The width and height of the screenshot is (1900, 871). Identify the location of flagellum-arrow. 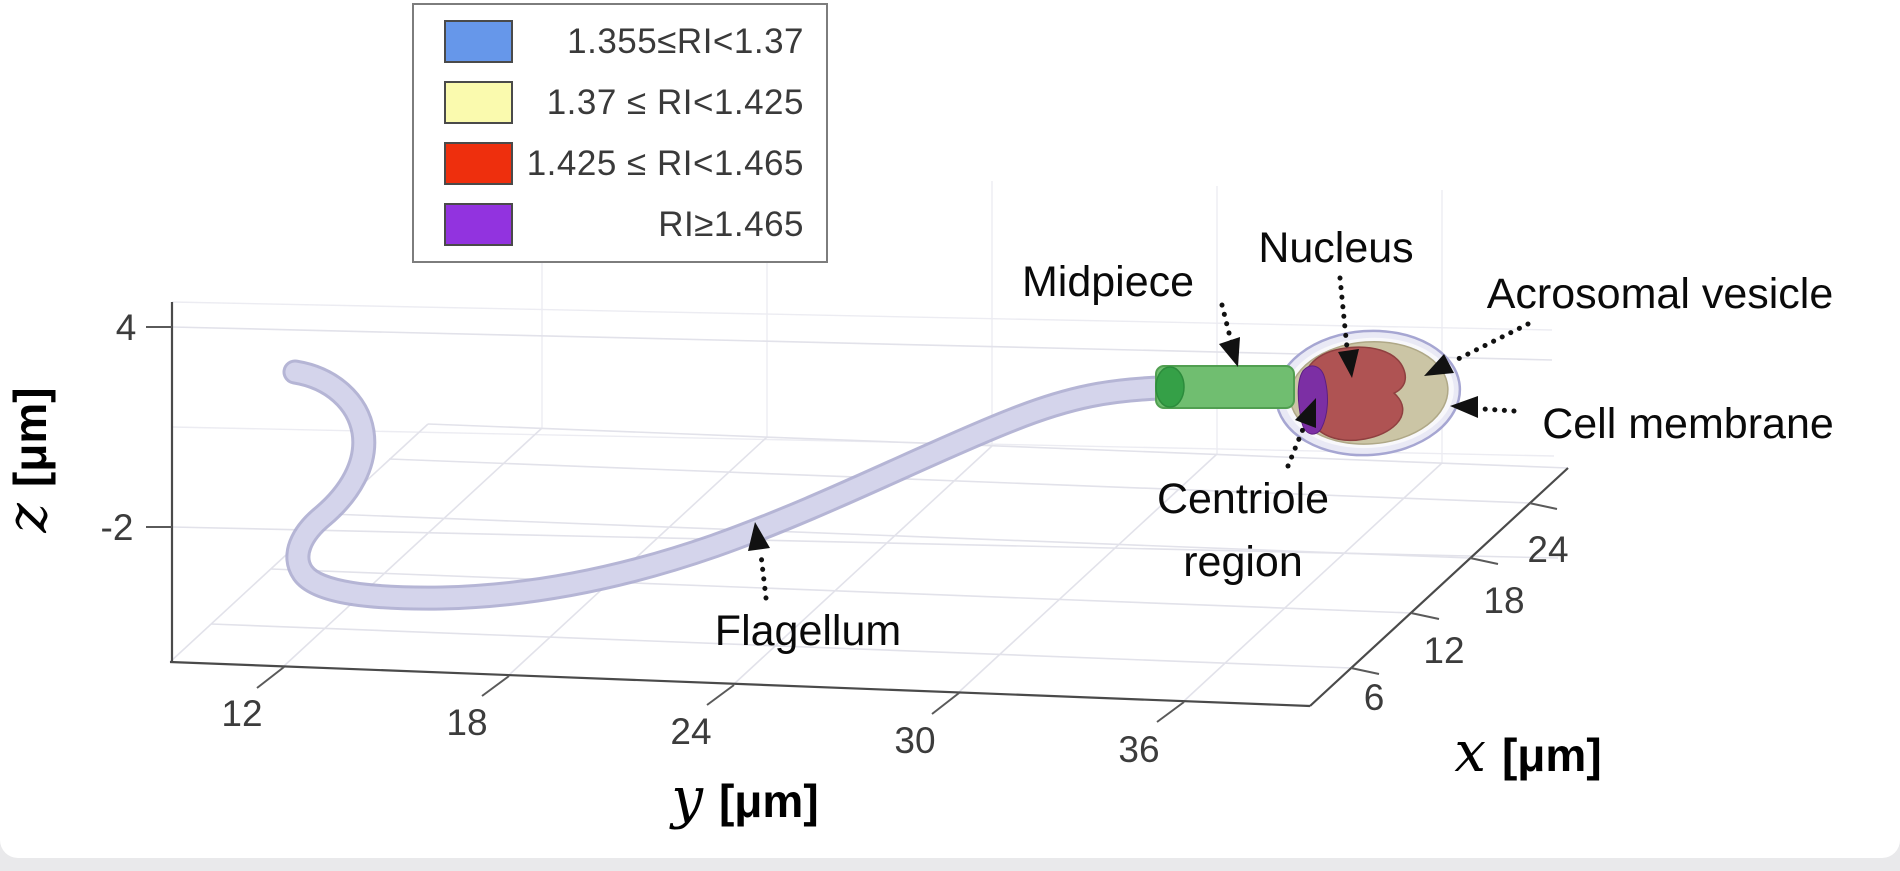
(759, 561).